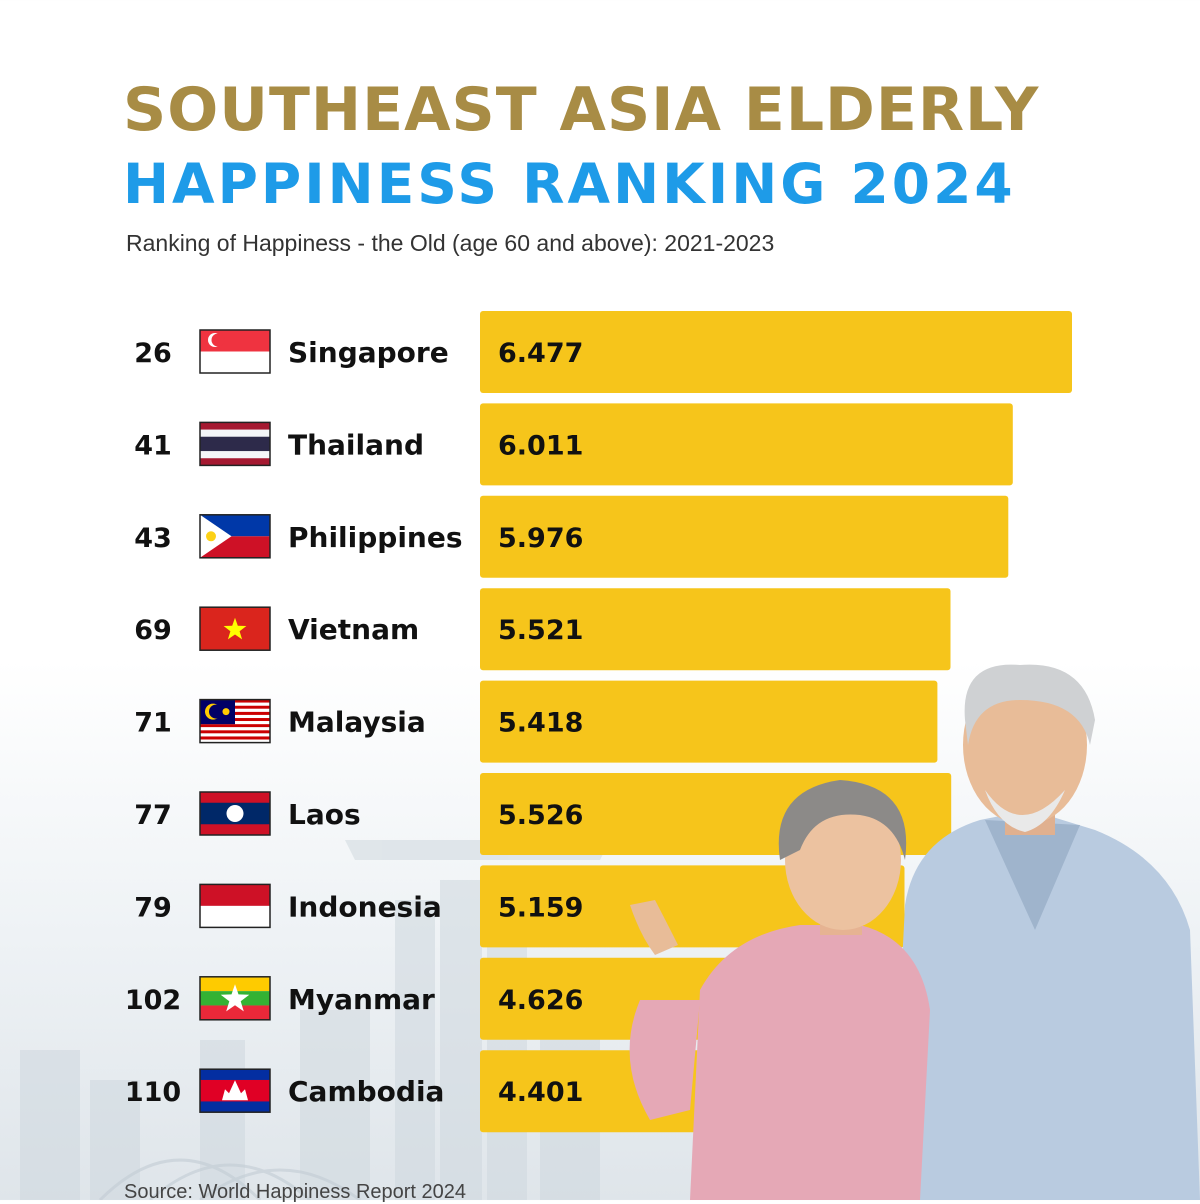 This screenshot has width=1200, height=1204. I want to click on country-label: Singapore, so click(368, 352).